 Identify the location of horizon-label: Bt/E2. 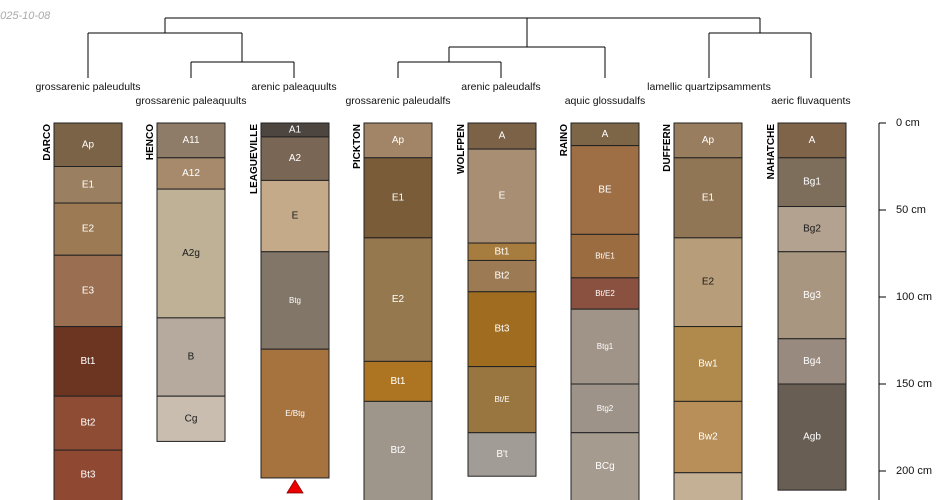
(605, 293).